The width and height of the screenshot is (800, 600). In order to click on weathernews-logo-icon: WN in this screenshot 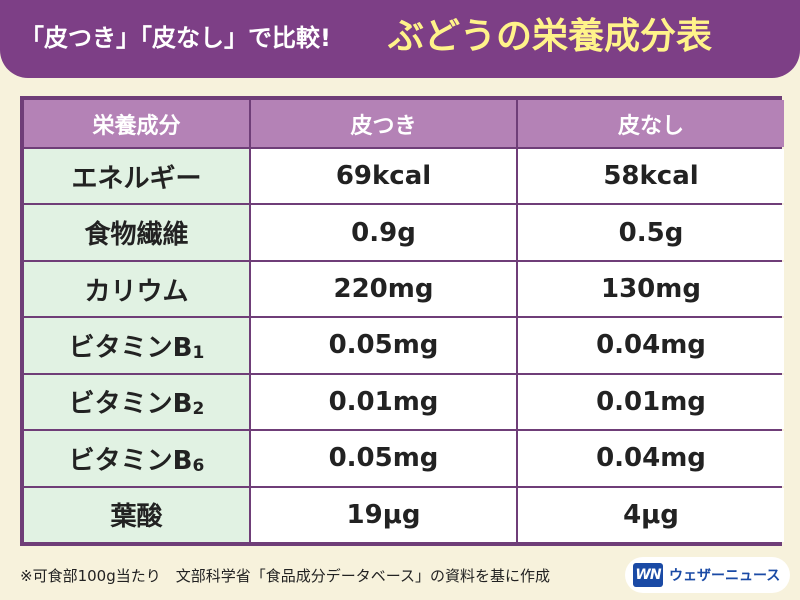, I will do `click(648, 575)`.